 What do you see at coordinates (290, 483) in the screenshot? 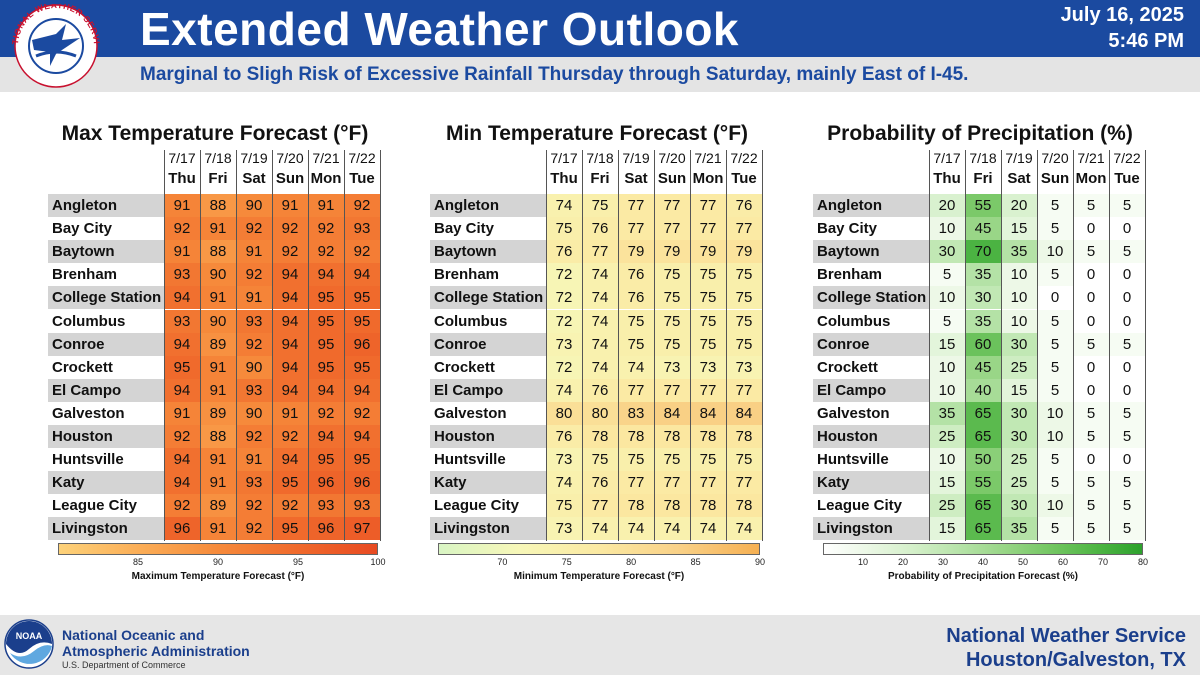
I see `value-cell: 95` at bounding box center [290, 483].